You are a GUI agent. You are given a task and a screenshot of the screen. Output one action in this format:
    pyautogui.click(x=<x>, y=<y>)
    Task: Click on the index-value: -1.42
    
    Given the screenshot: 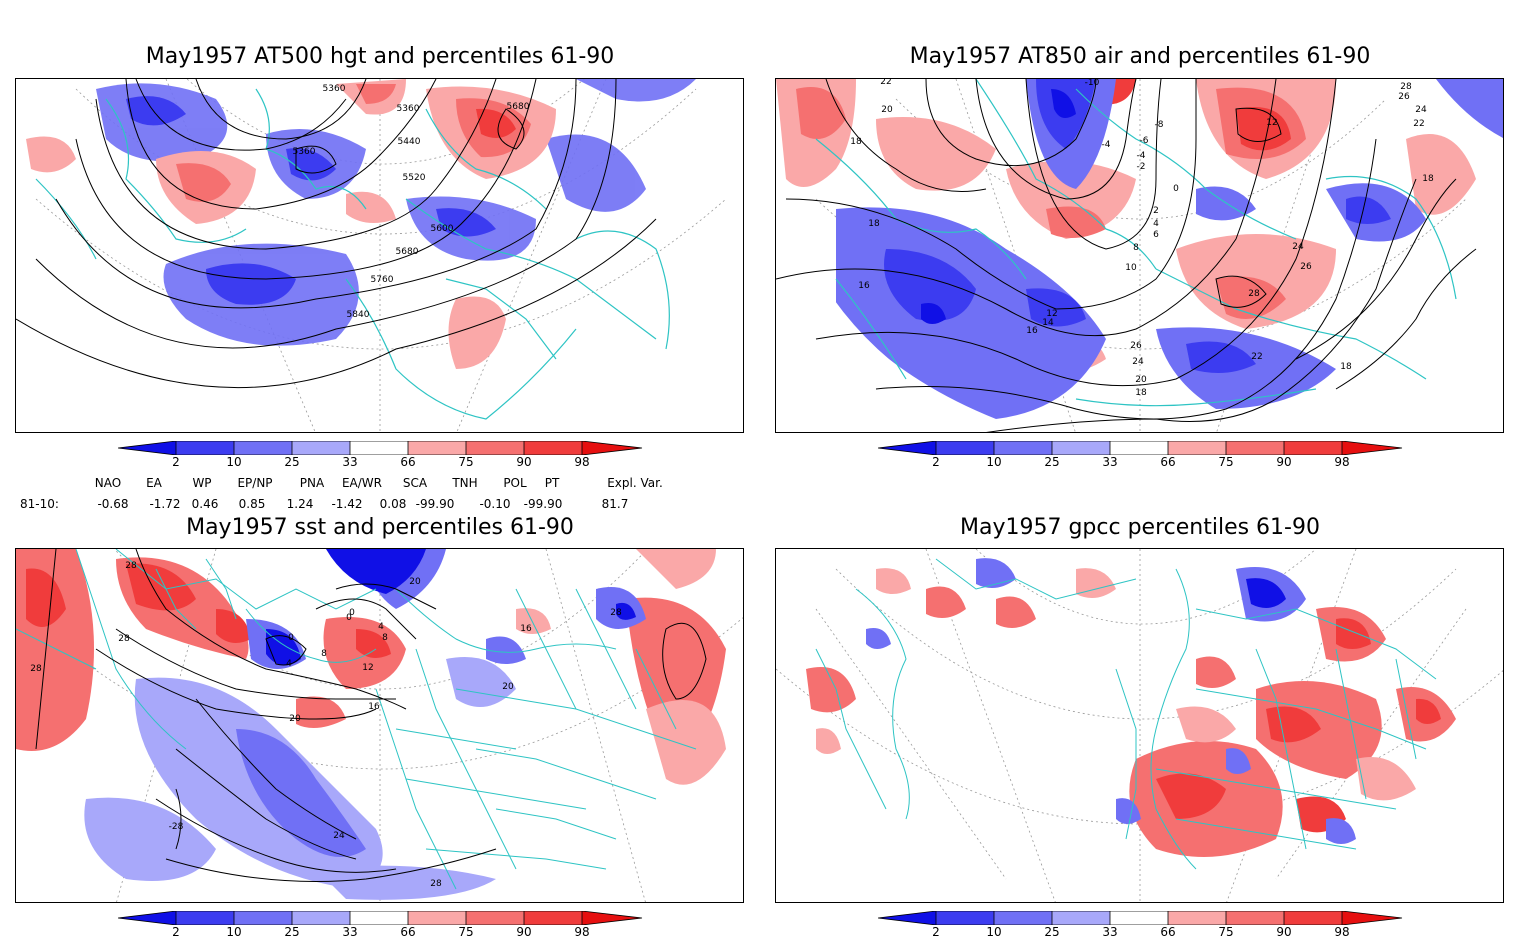 What is the action you would take?
    pyautogui.click(x=347, y=504)
    